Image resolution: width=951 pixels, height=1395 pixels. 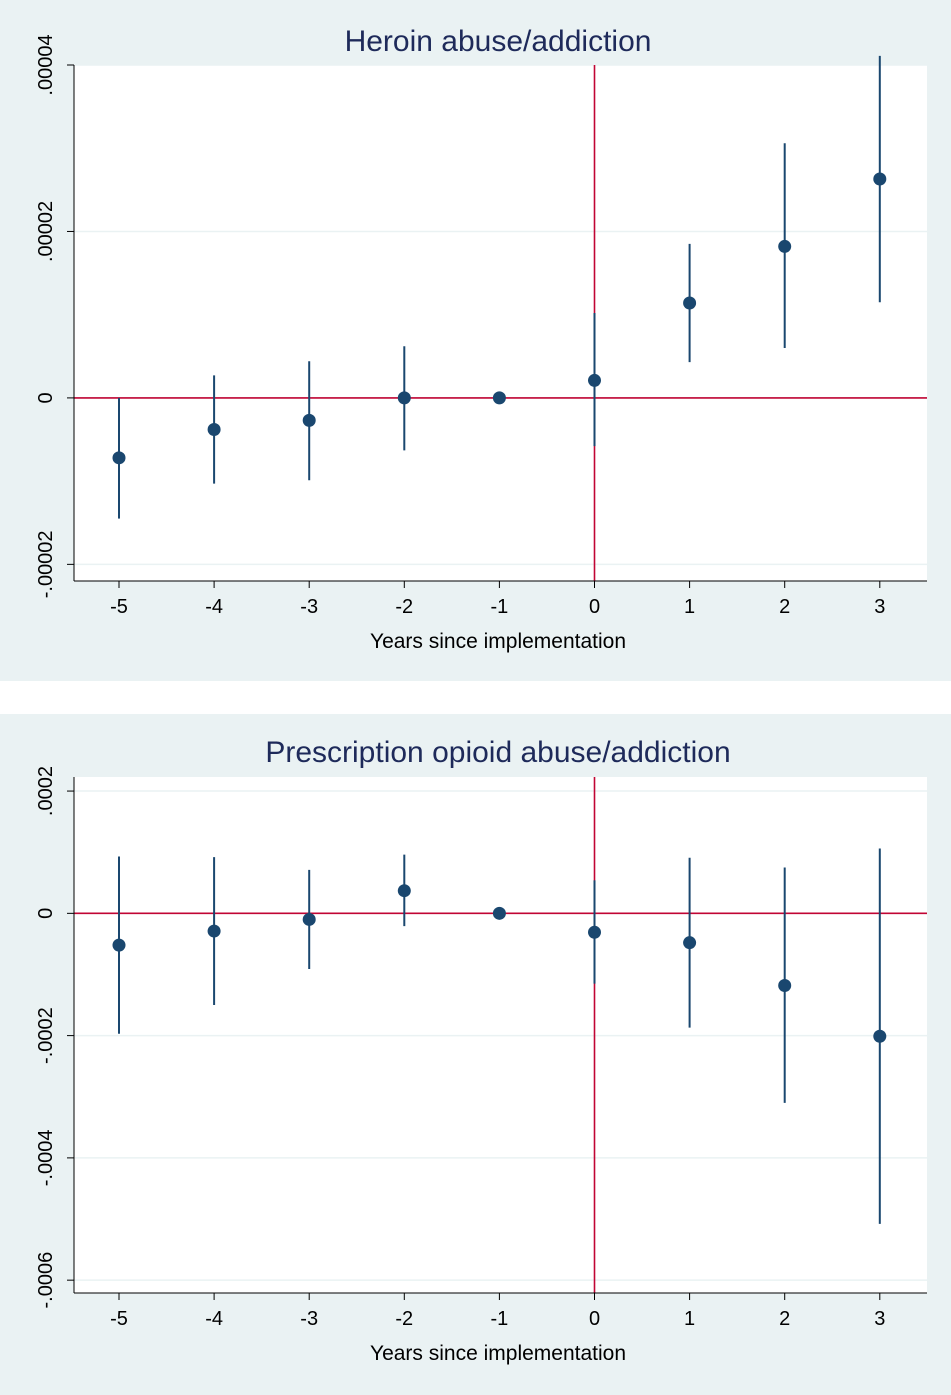 What do you see at coordinates (46, 564) in the screenshot?
I see `y-tick-label: -.00002` at bounding box center [46, 564].